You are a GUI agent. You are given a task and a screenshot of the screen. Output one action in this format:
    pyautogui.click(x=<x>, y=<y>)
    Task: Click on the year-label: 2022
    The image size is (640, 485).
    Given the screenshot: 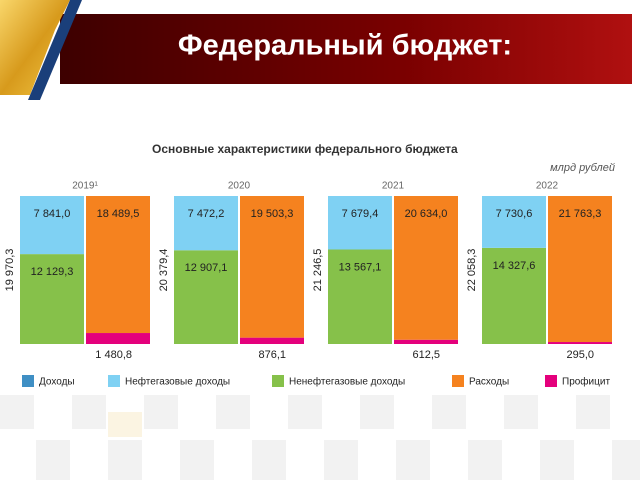 What is the action you would take?
    pyautogui.click(x=547, y=186)
    